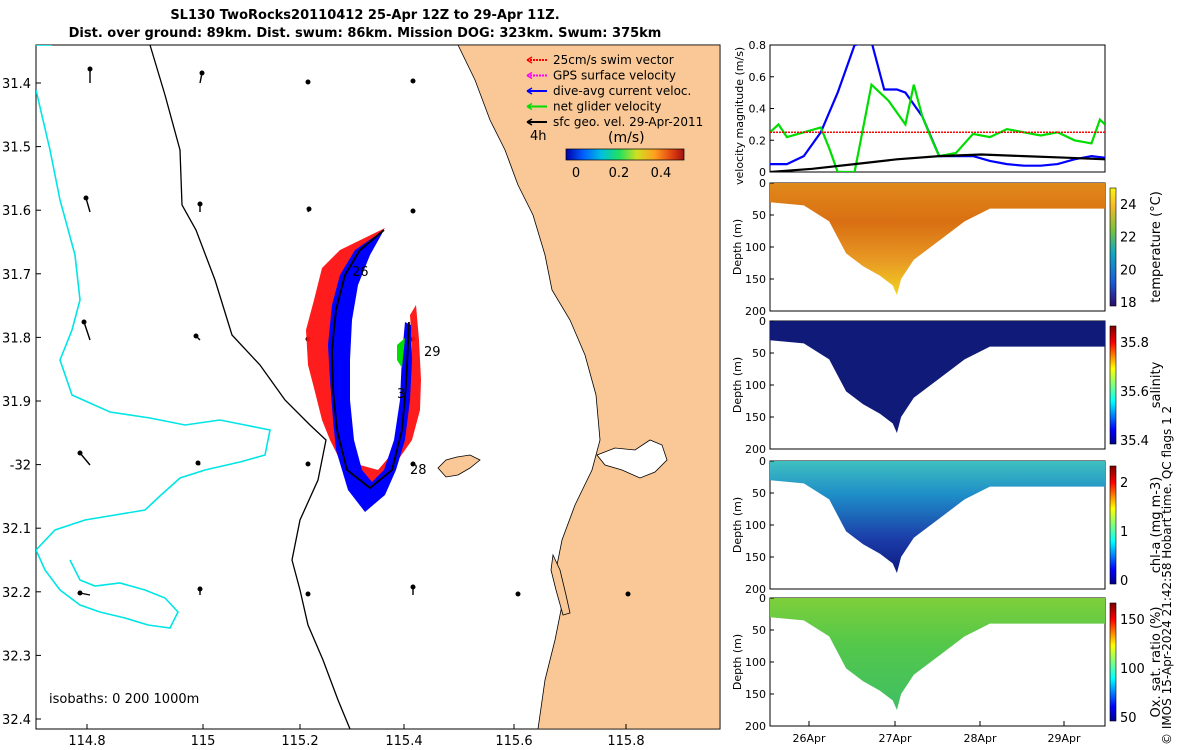 The image size is (1200, 750). What do you see at coordinates (401, 353) in the screenshot?
I see `net-velocity-segment` at bounding box center [401, 353].